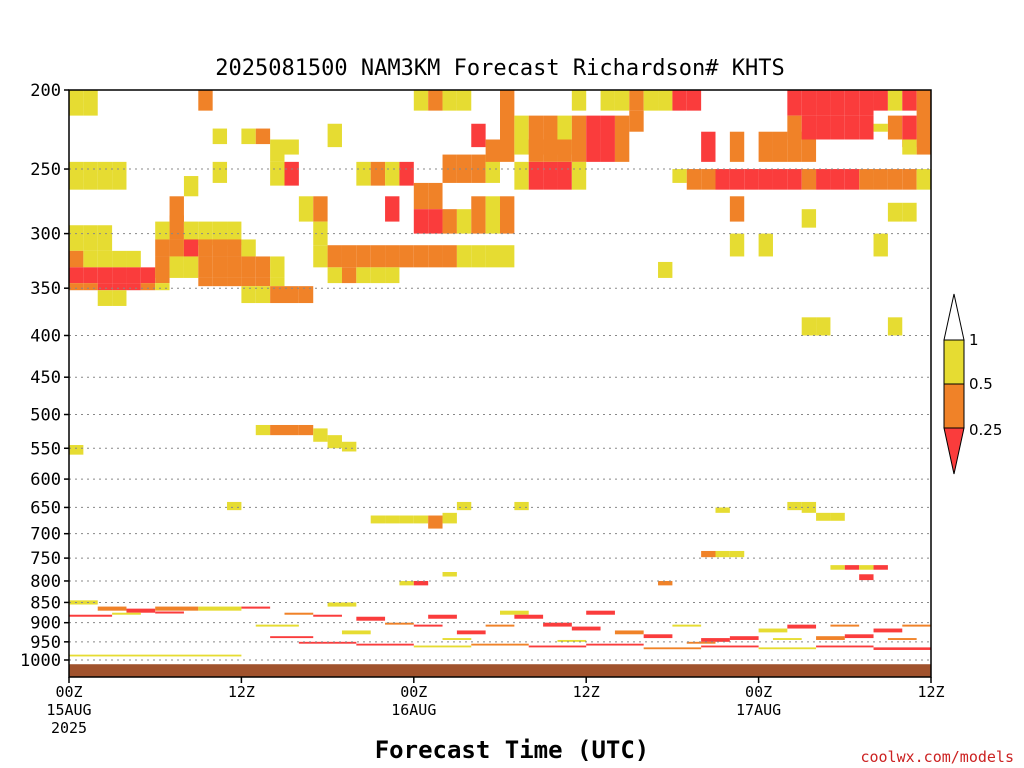  Describe the element at coordinates (45, 480) in the screenshot. I see `y-tick-label: 600` at that location.